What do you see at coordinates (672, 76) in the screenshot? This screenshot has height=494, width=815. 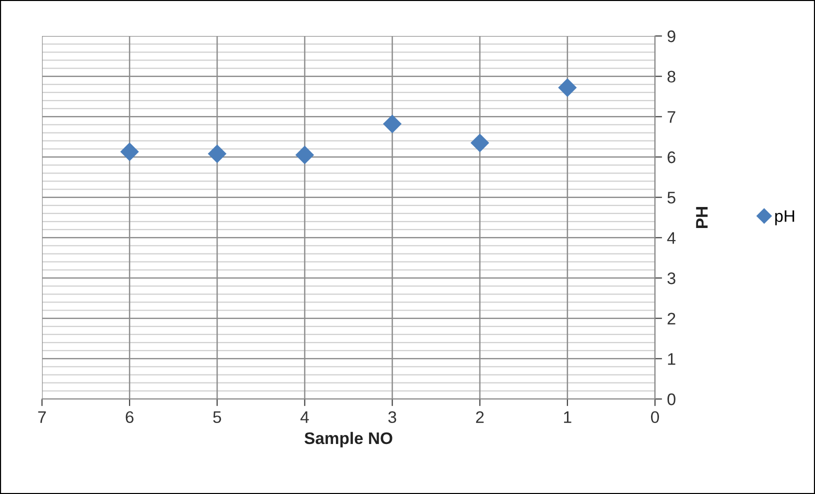 I see `y-tick-label: 8` at bounding box center [672, 76].